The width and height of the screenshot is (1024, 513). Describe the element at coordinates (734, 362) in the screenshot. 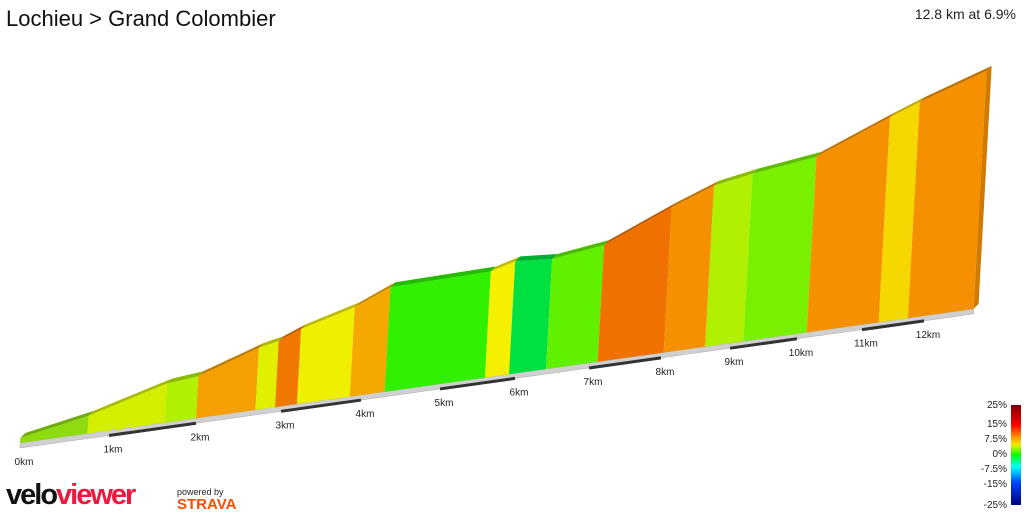

I see `km-tick-label: 9km` at that location.